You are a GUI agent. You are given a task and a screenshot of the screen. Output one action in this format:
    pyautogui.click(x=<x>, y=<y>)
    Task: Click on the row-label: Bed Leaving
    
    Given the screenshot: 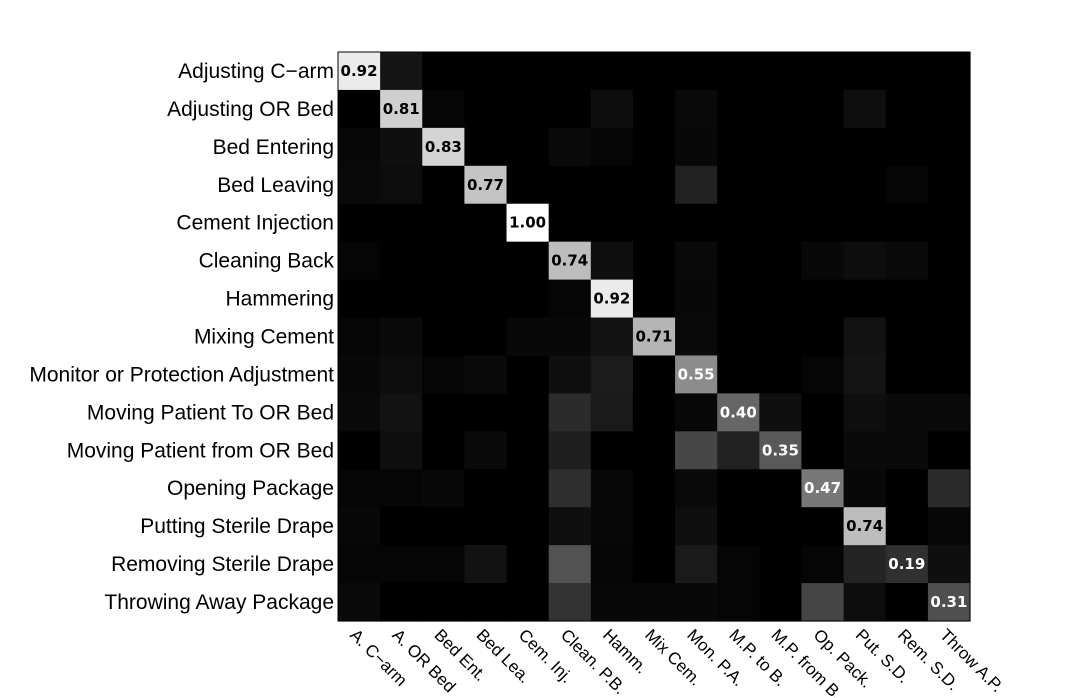 What is the action you would take?
    pyautogui.click(x=275, y=185)
    